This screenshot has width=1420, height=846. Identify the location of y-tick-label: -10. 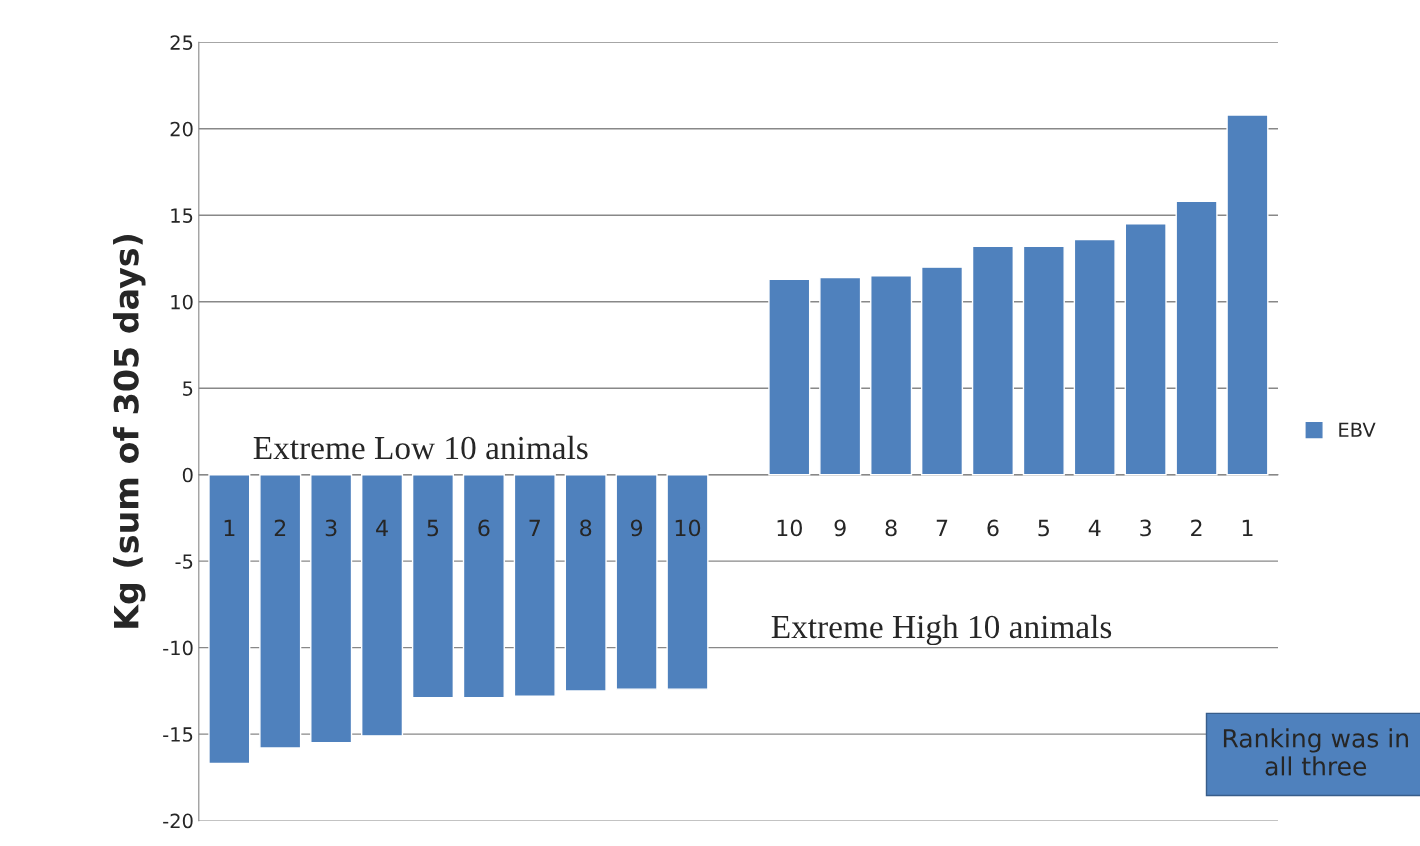
(178, 648).